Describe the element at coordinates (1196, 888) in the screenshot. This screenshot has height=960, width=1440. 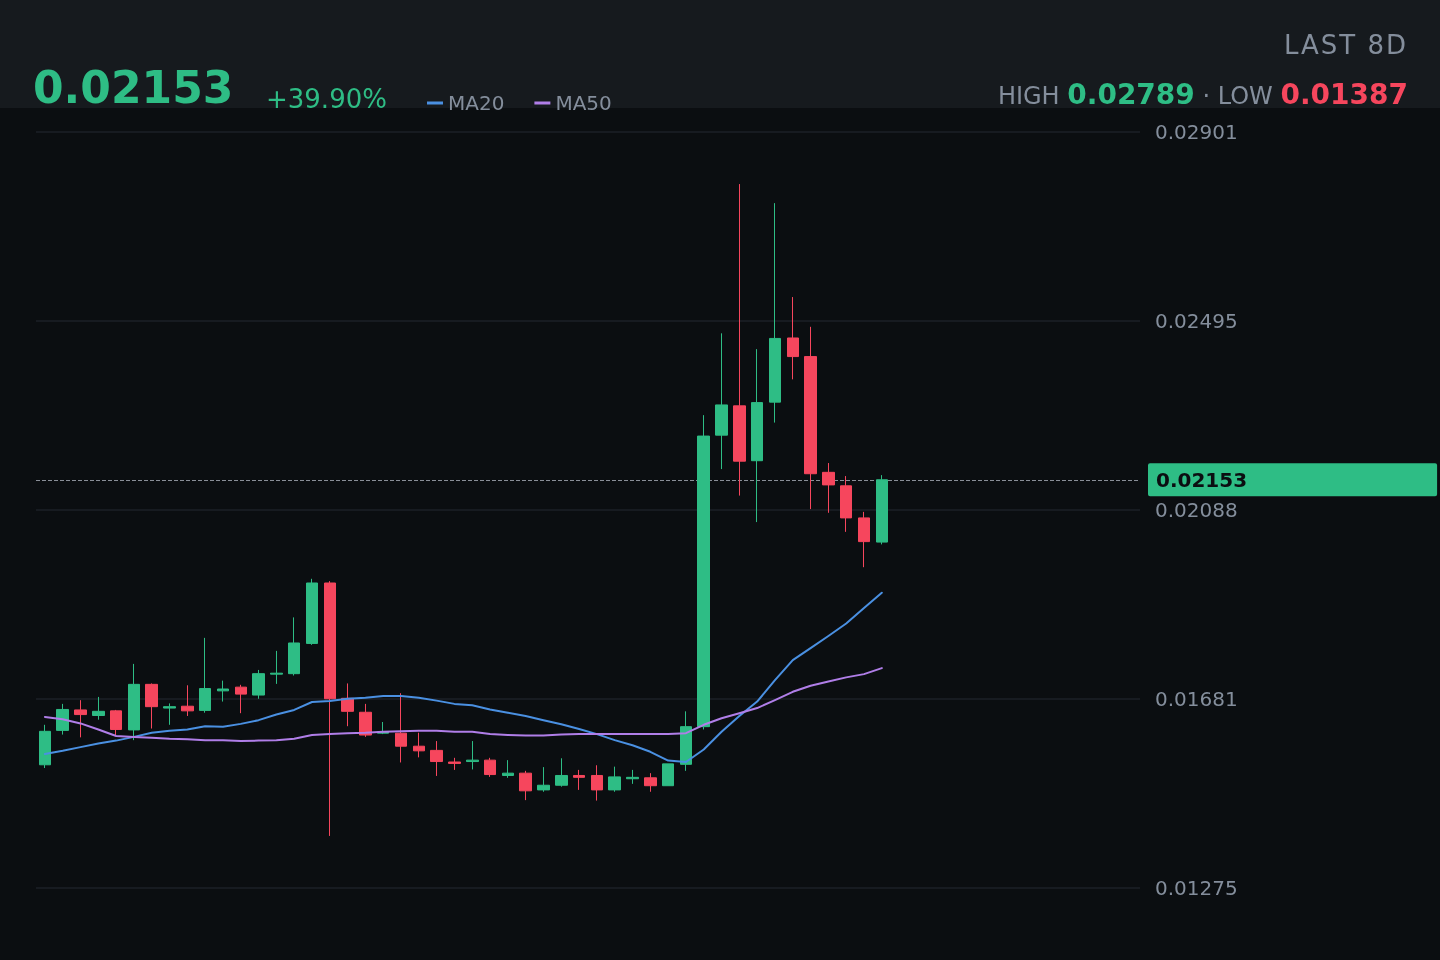
I see `y-tick-label: 0.01275` at that location.